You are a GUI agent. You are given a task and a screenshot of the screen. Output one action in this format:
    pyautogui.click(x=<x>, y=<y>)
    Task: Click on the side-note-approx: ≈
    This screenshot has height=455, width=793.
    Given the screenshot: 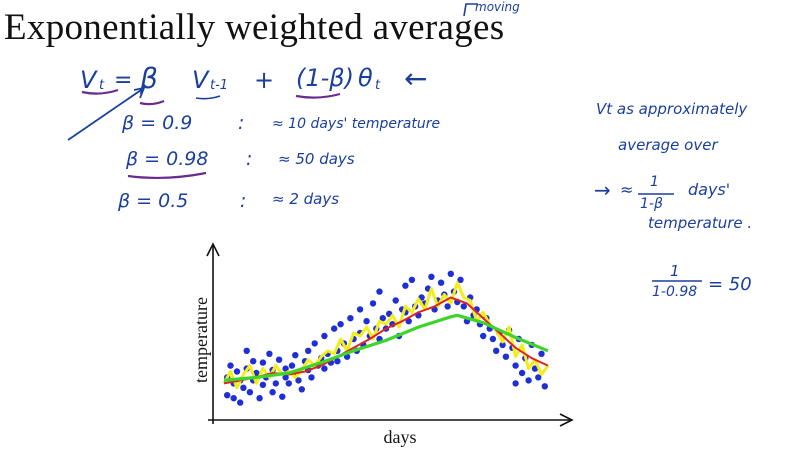 What is the action you would take?
    pyautogui.click(x=627, y=189)
    